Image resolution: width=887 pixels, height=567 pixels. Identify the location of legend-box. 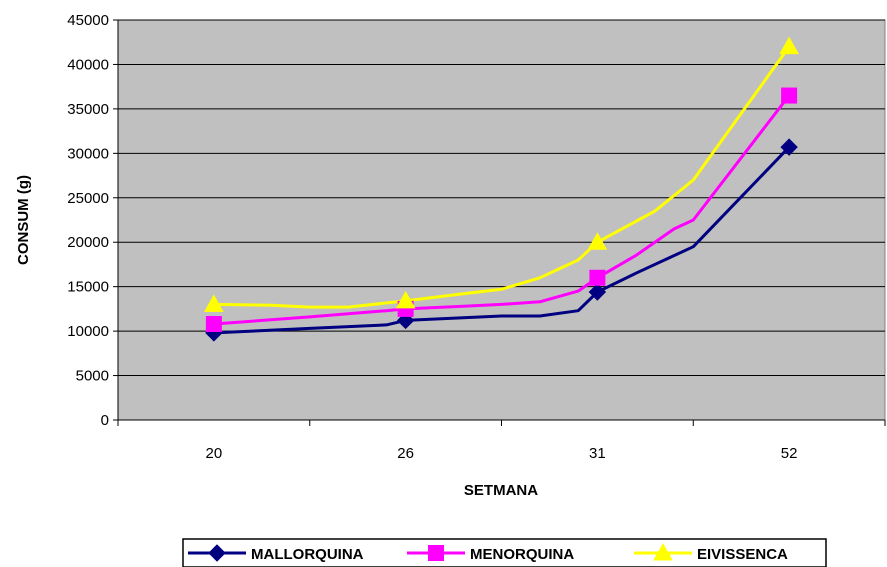
(504, 552).